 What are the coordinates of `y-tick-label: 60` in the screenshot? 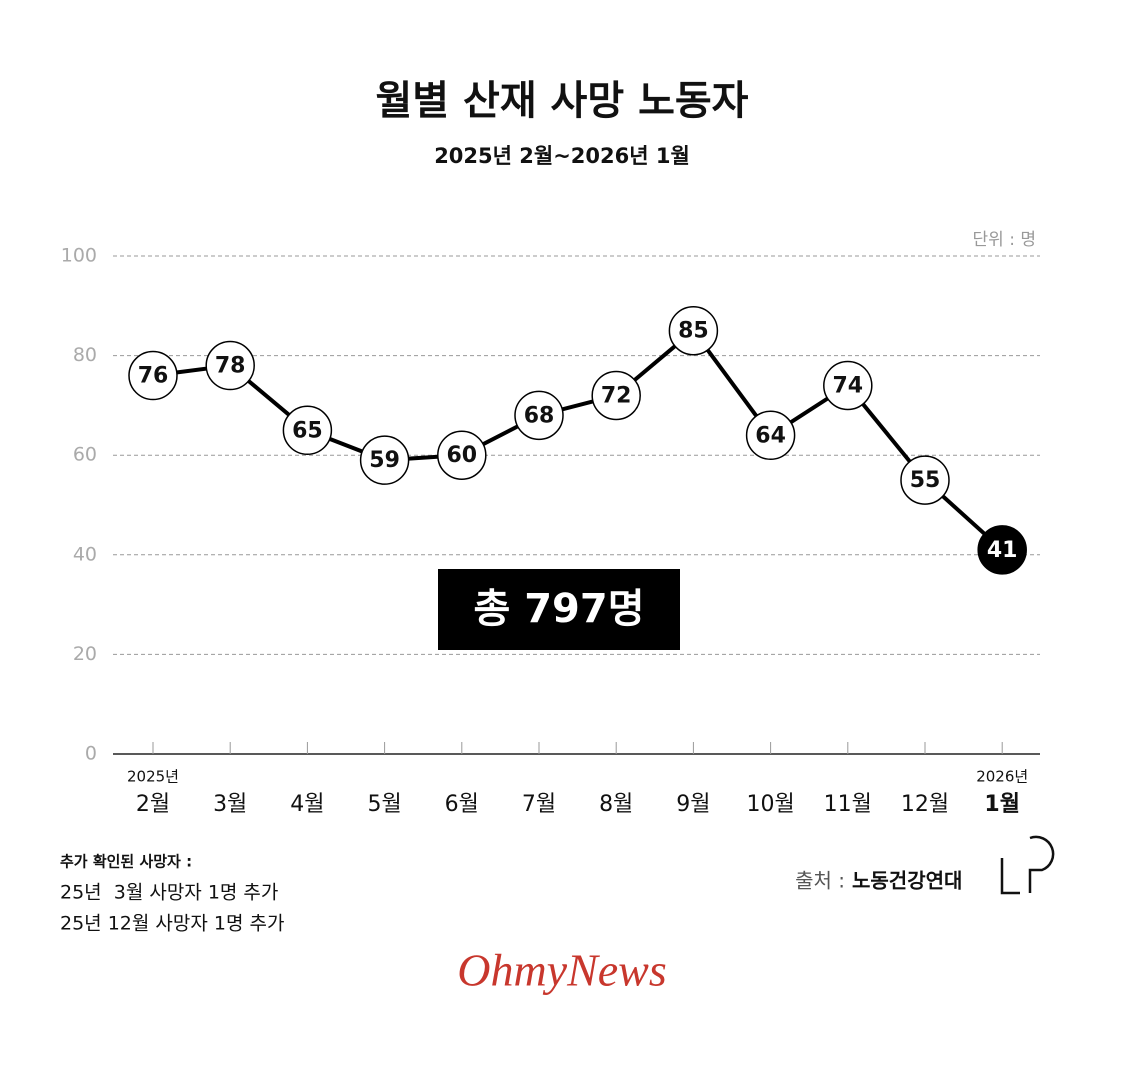 It's located at (85, 455).